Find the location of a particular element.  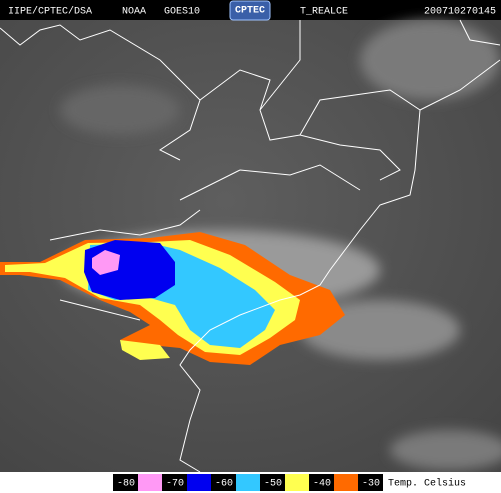

legend-label: -40 is located at coordinates (322, 484).